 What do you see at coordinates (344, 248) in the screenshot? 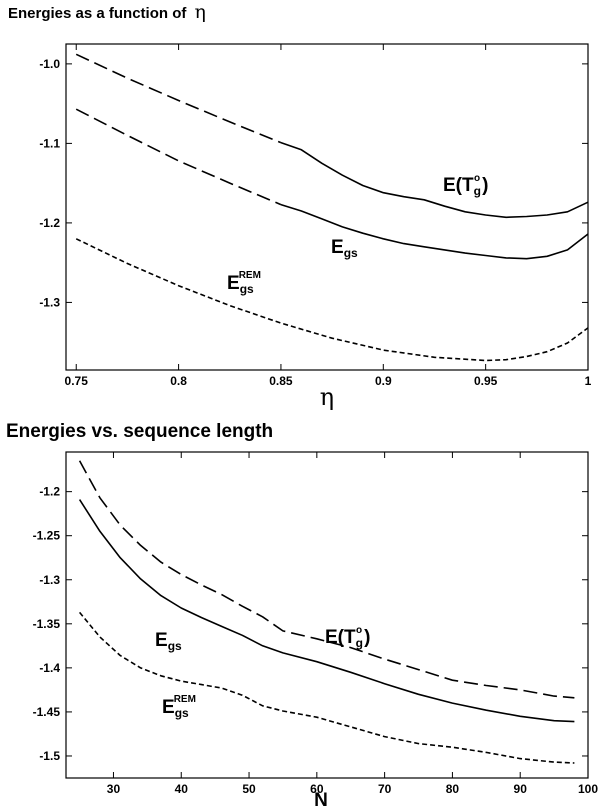
I see `chart-eta-label-e-gs: Egs` at bounding box center [344, 248].